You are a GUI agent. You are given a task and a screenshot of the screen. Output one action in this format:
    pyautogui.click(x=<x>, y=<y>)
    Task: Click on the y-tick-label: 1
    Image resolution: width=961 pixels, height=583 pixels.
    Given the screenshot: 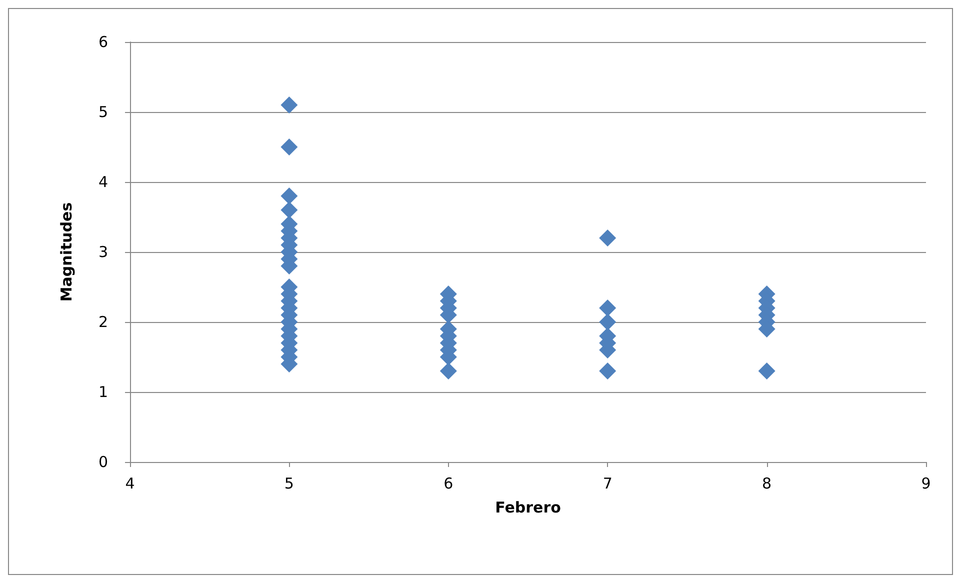 What is the action you would take?
    pyautogui.click(x=103, y=392)
    